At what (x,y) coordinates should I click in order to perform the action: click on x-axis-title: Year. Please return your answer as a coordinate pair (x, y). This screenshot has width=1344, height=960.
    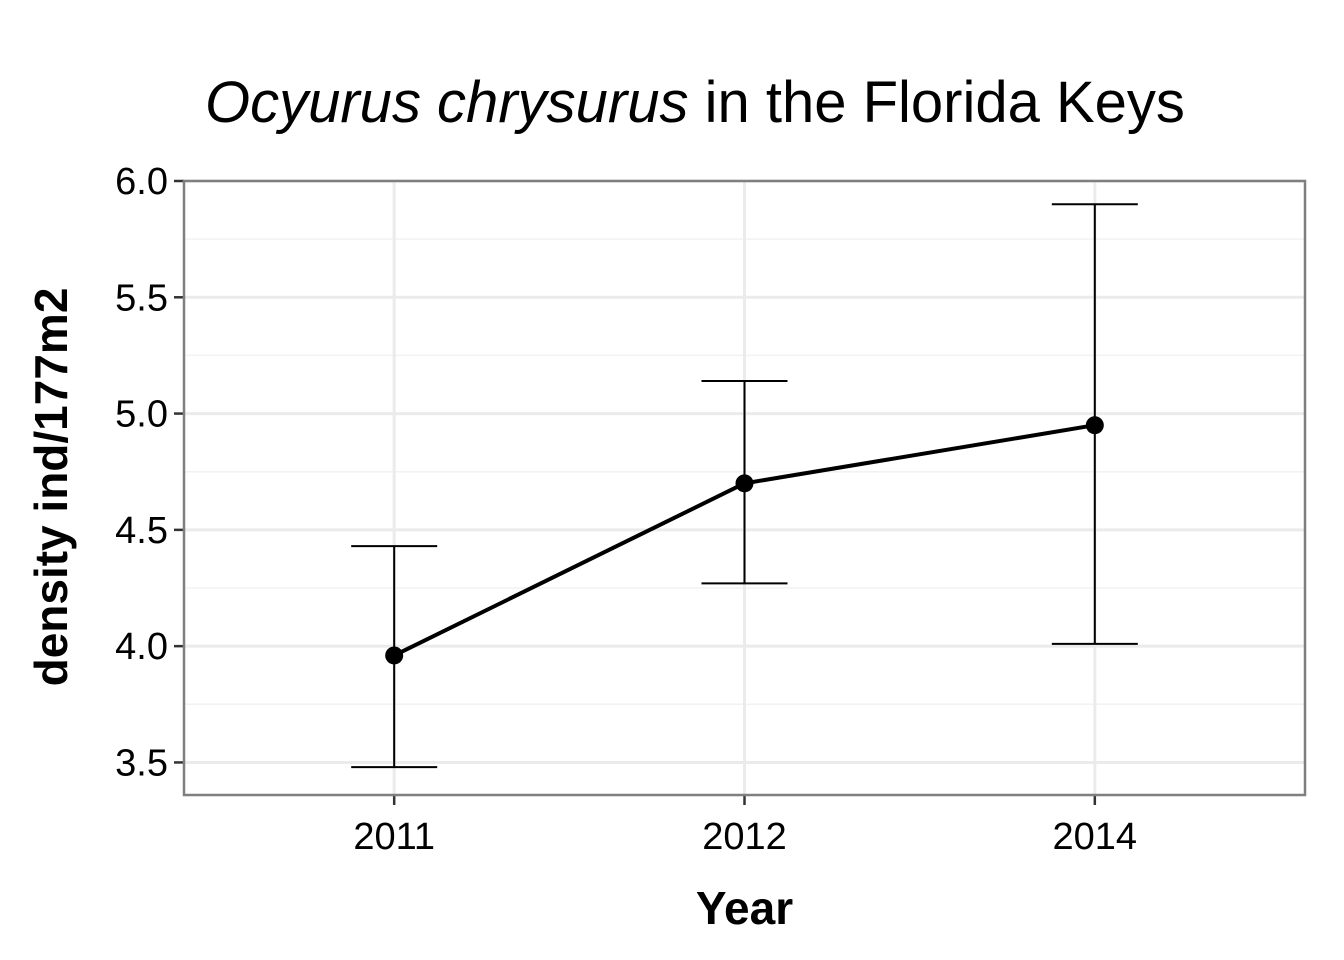
    Looking at the image, I should click on (744, 908).